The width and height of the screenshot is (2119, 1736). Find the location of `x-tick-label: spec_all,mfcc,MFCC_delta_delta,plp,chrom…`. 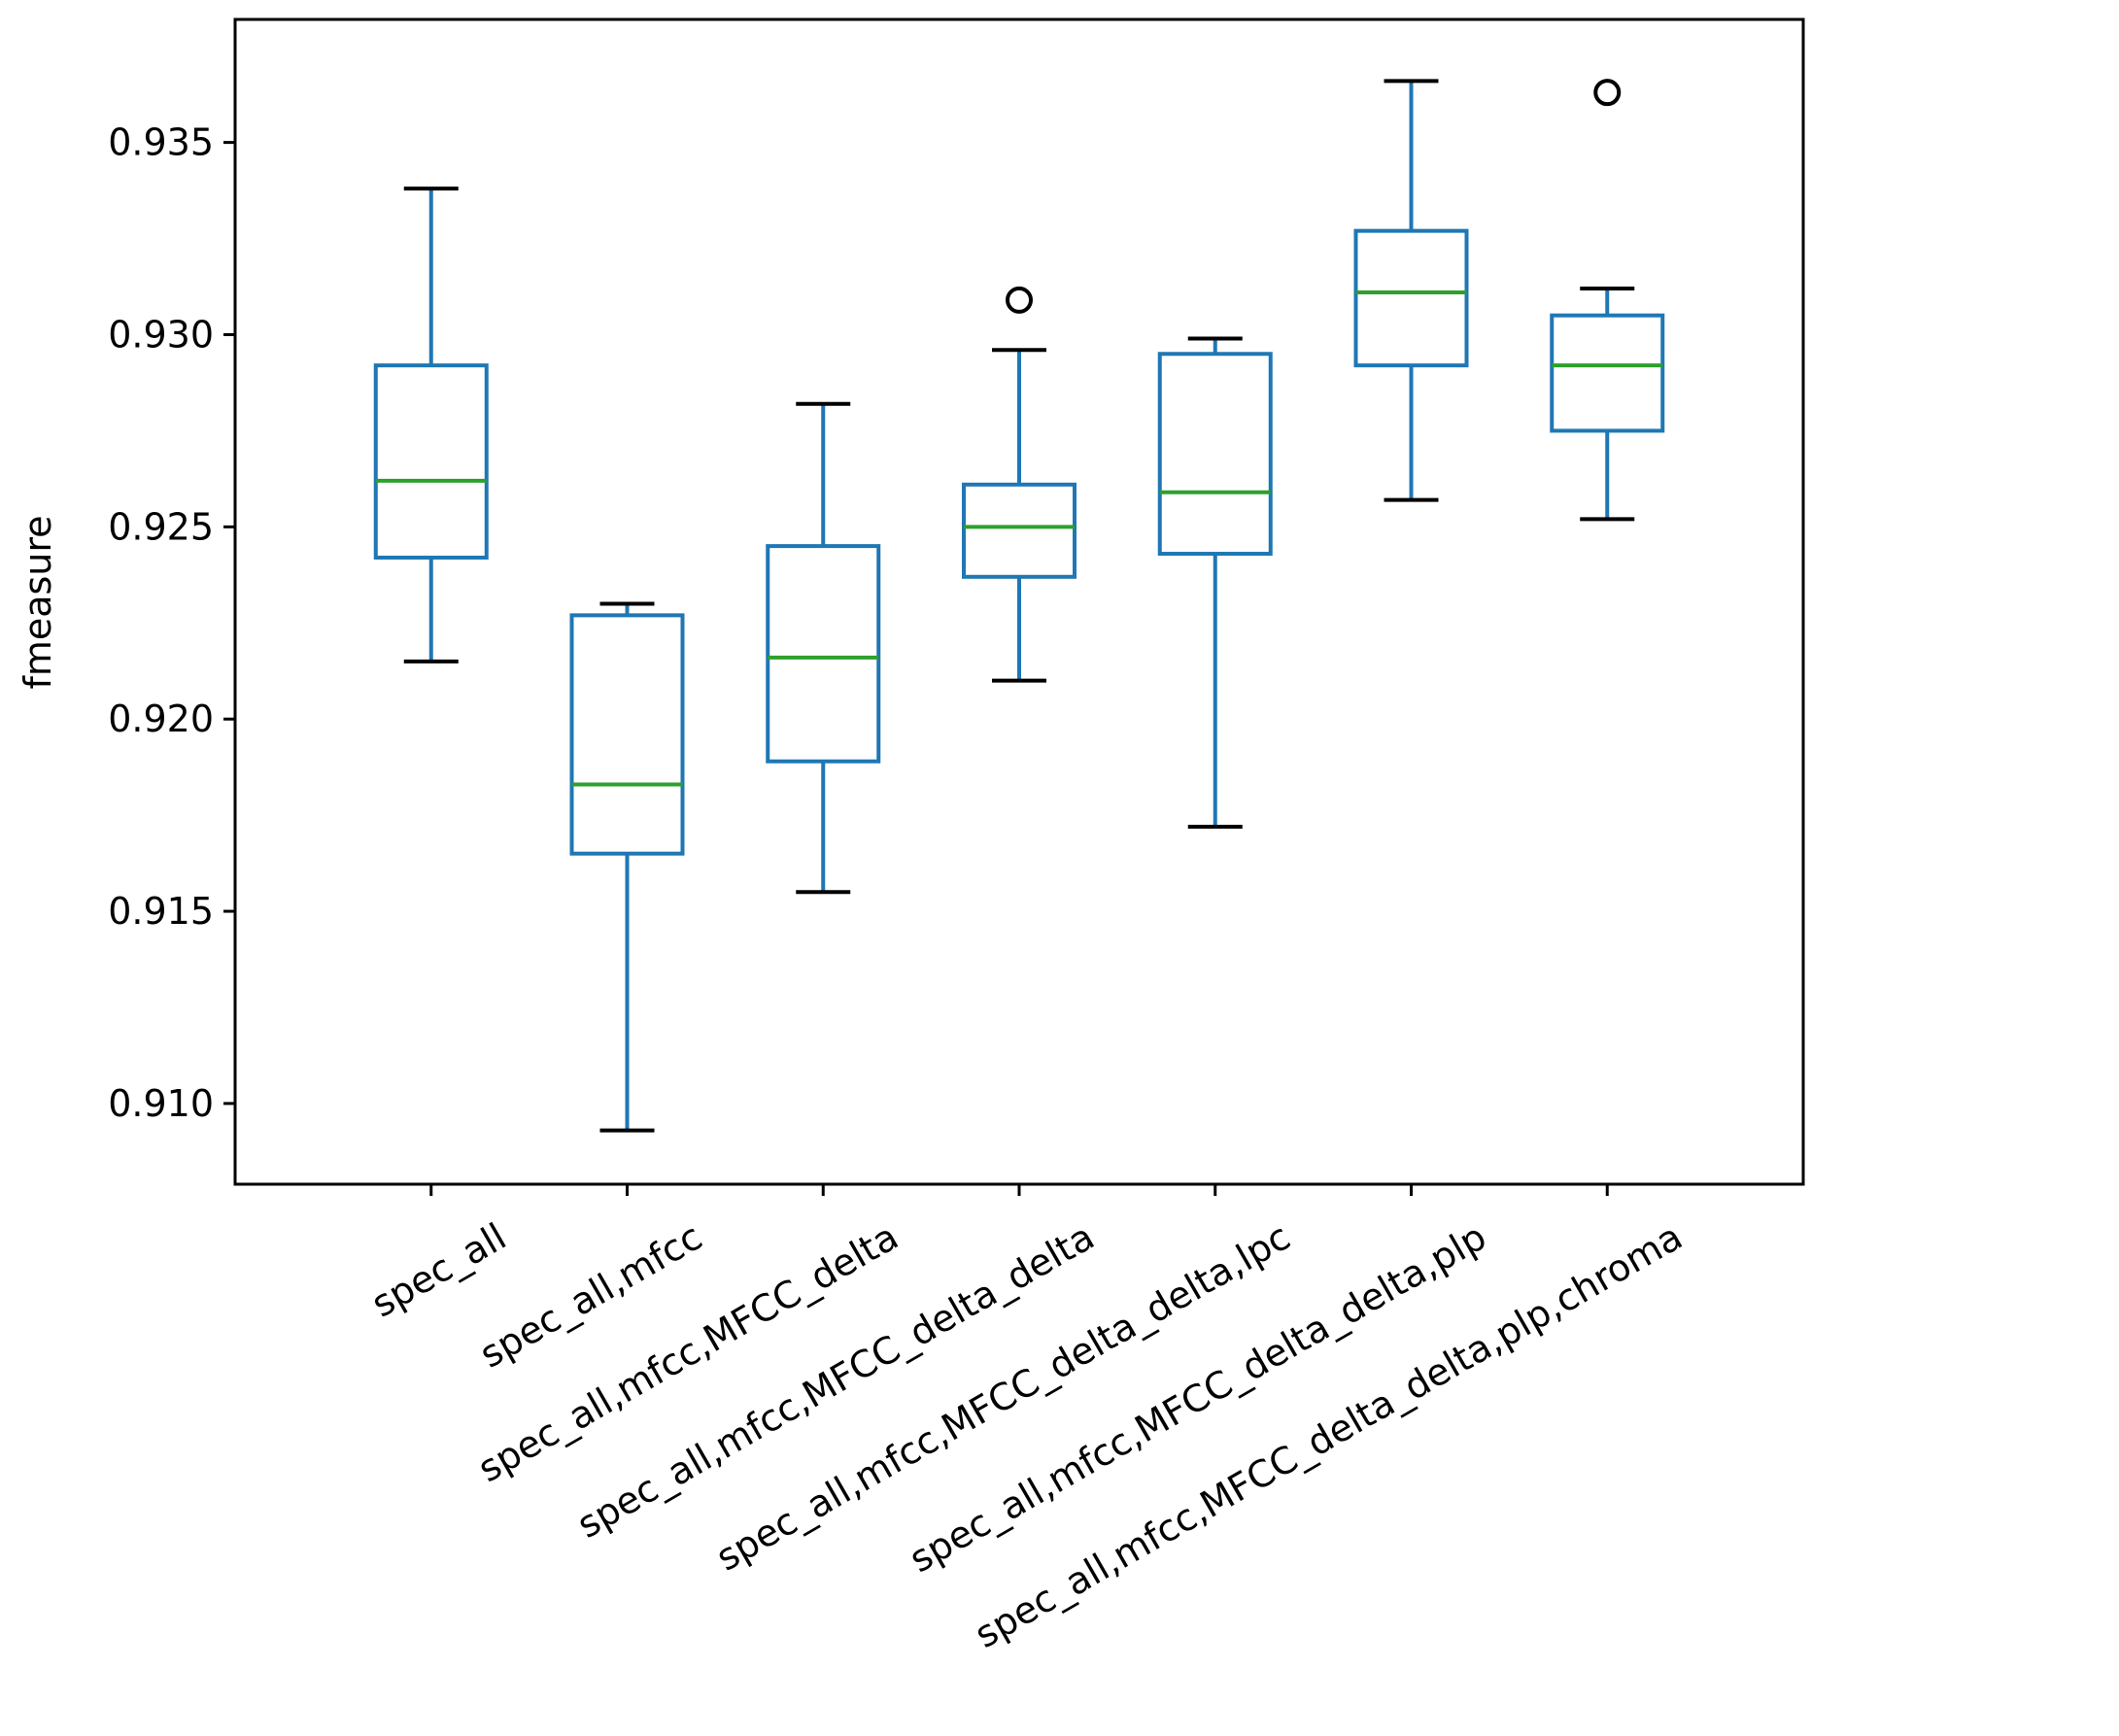

x-tick-label: spec_all,mfcc,MFCC_delta_delta,plp,chrom… is located at coordinates (1329, 1436).